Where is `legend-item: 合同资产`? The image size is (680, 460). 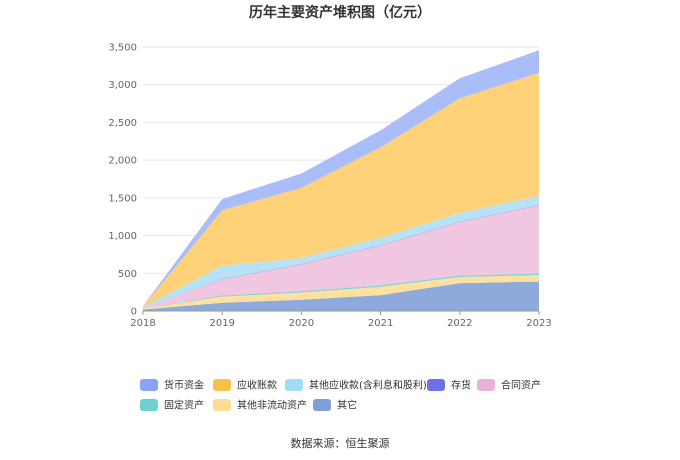 legend-item: 合同资产 is located at coordinates (509, 385).